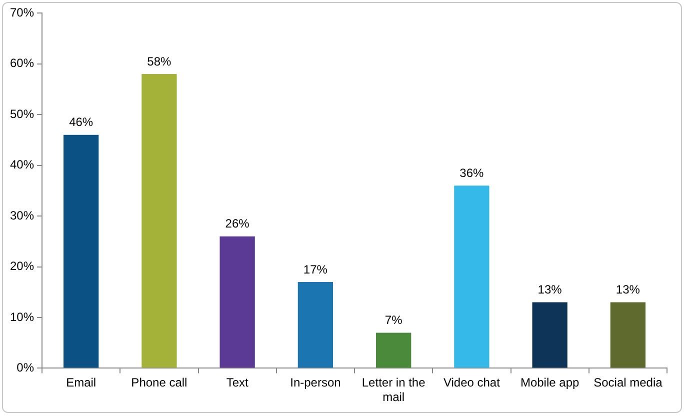  What do you see at coordinates (81, 122) in the screenshot?
I see `data-label: 46%` at bounding box center [81, 122].